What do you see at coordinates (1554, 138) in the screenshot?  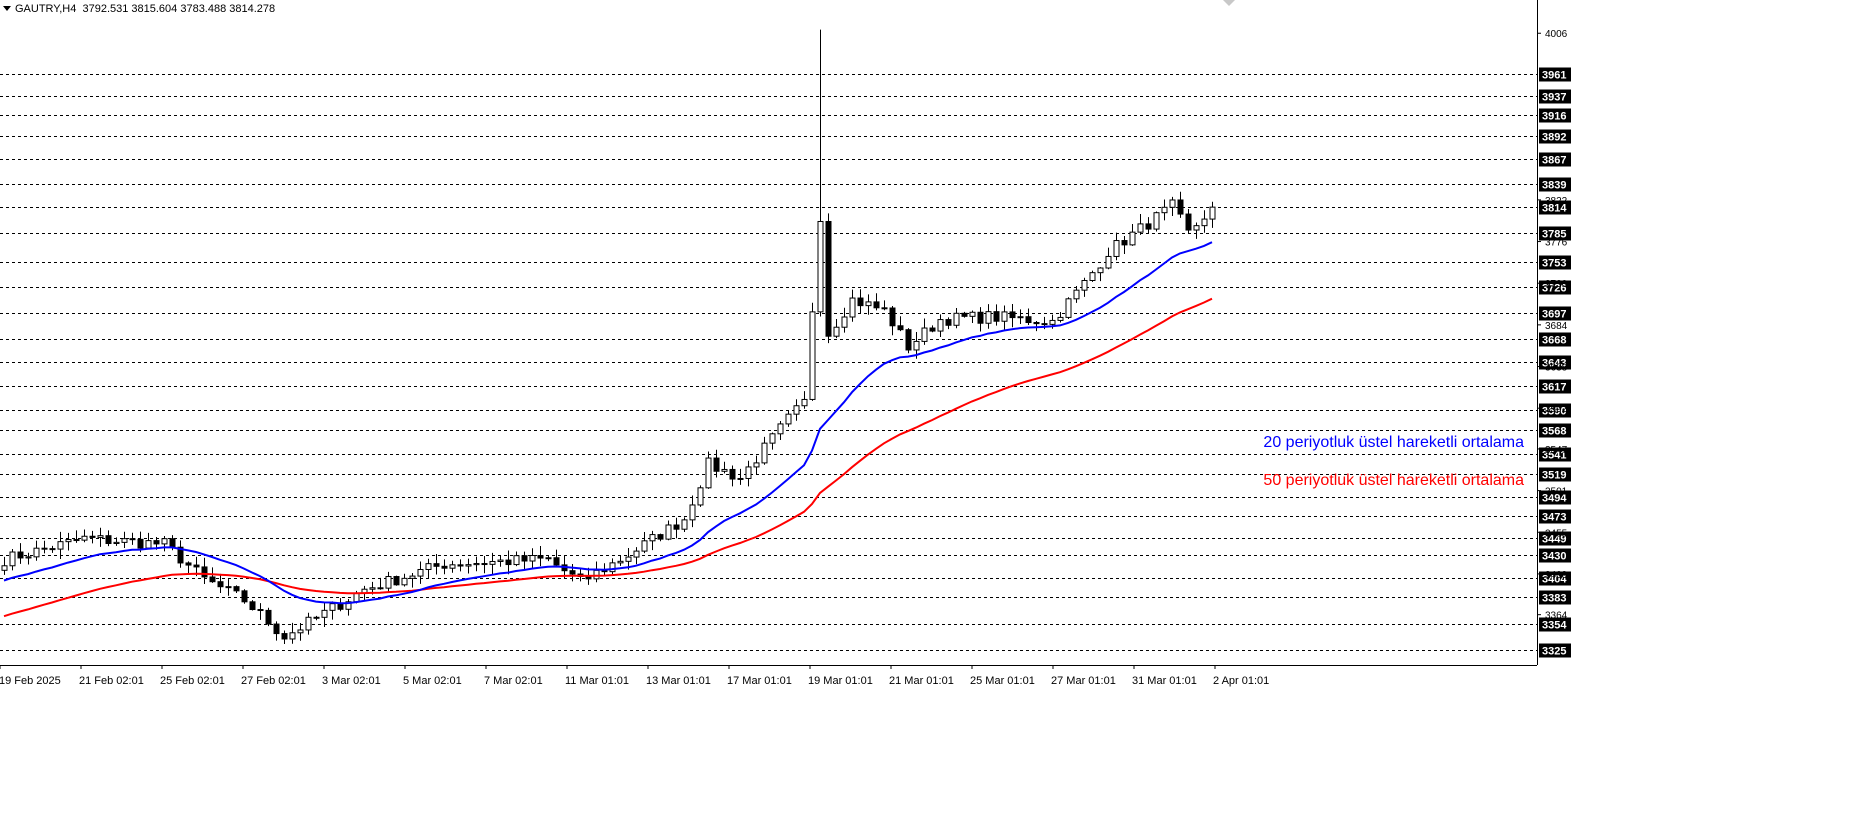 I see `level-label: 3892` at bounding box center [1554, 138].